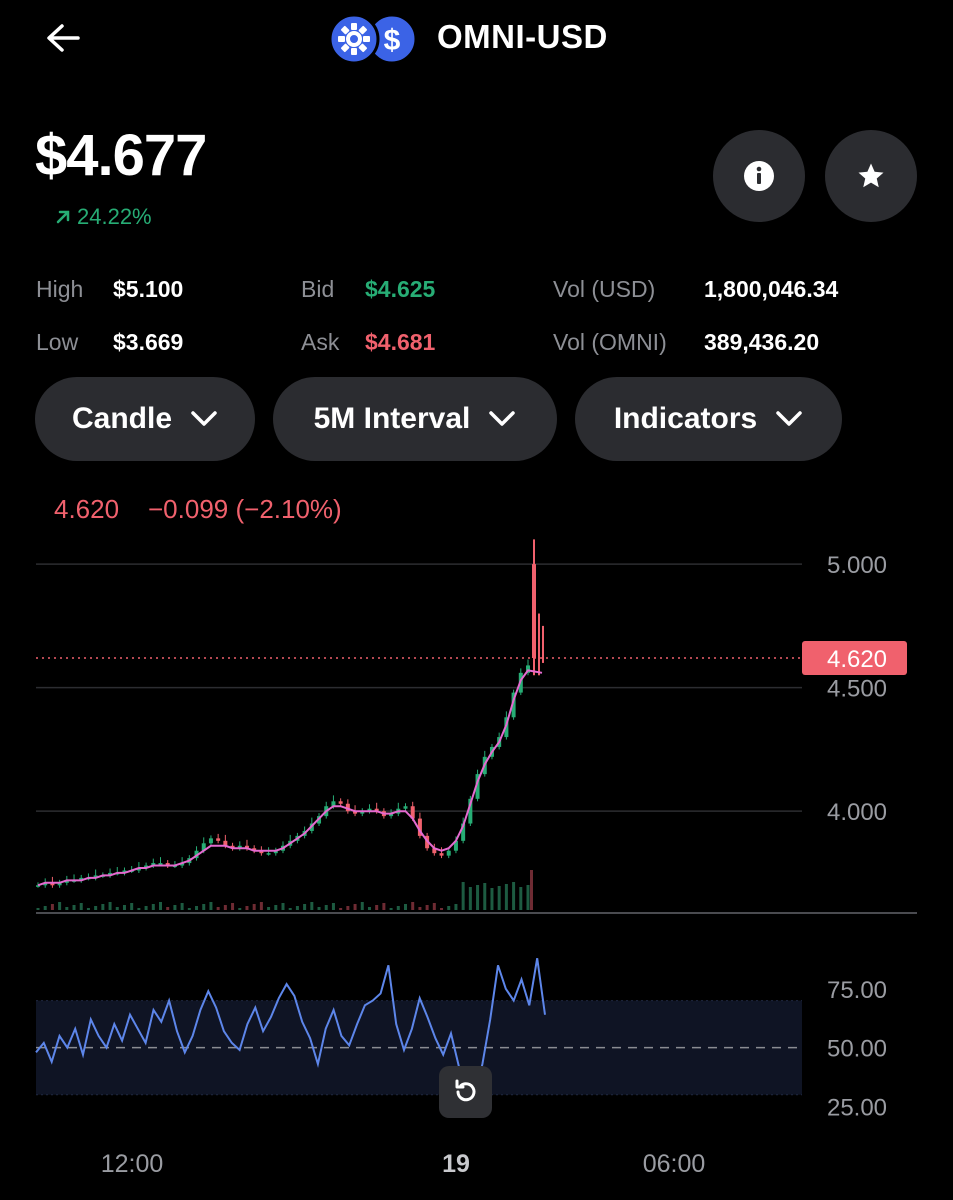 The width and height of the screenshot is (953, 1200). I want to click on x-tick-label: 06:00, so click(674, 1164).